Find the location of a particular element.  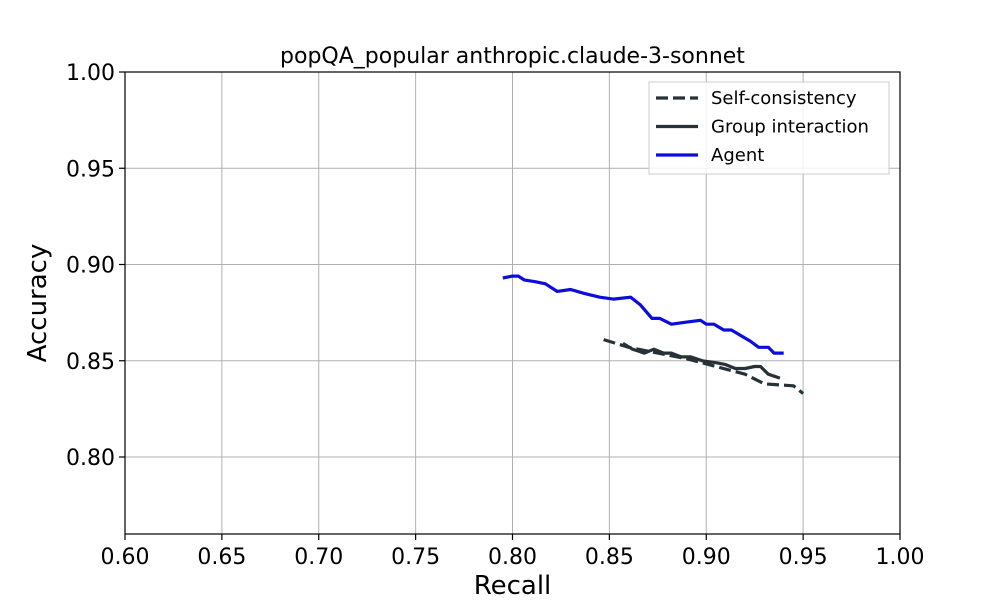

x-tick-label: 0.85 is located at coordinates (609, 557).